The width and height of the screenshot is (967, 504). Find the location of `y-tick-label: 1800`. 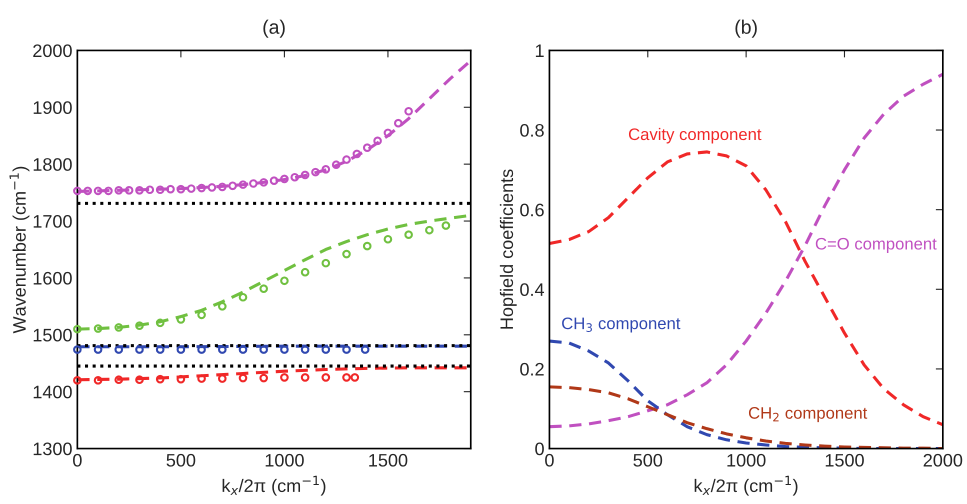

y-tick-label: 1800 is located at coordinates (53, 164).